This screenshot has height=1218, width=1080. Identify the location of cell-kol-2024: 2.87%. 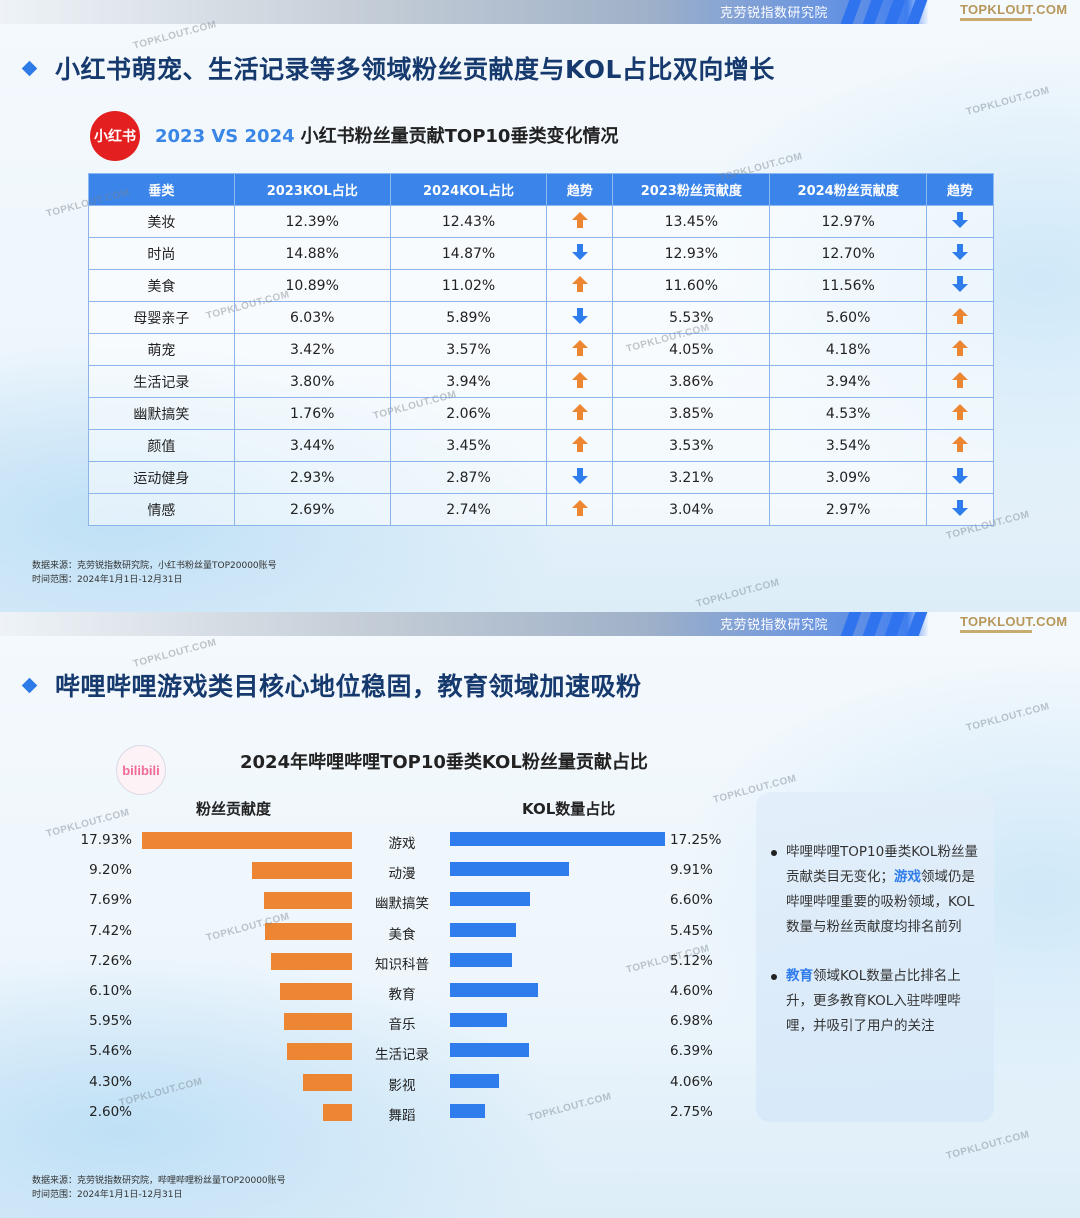
(468, 477).